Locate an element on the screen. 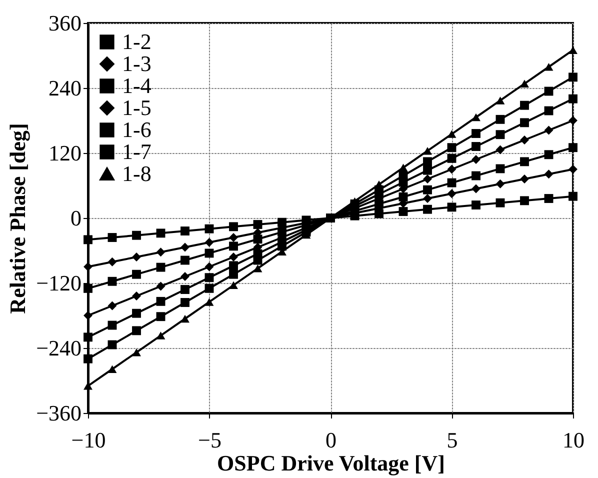 The width and height of the screenshot is (598, 478). legend-label: 1-5 is located at coordinates (137, 107).